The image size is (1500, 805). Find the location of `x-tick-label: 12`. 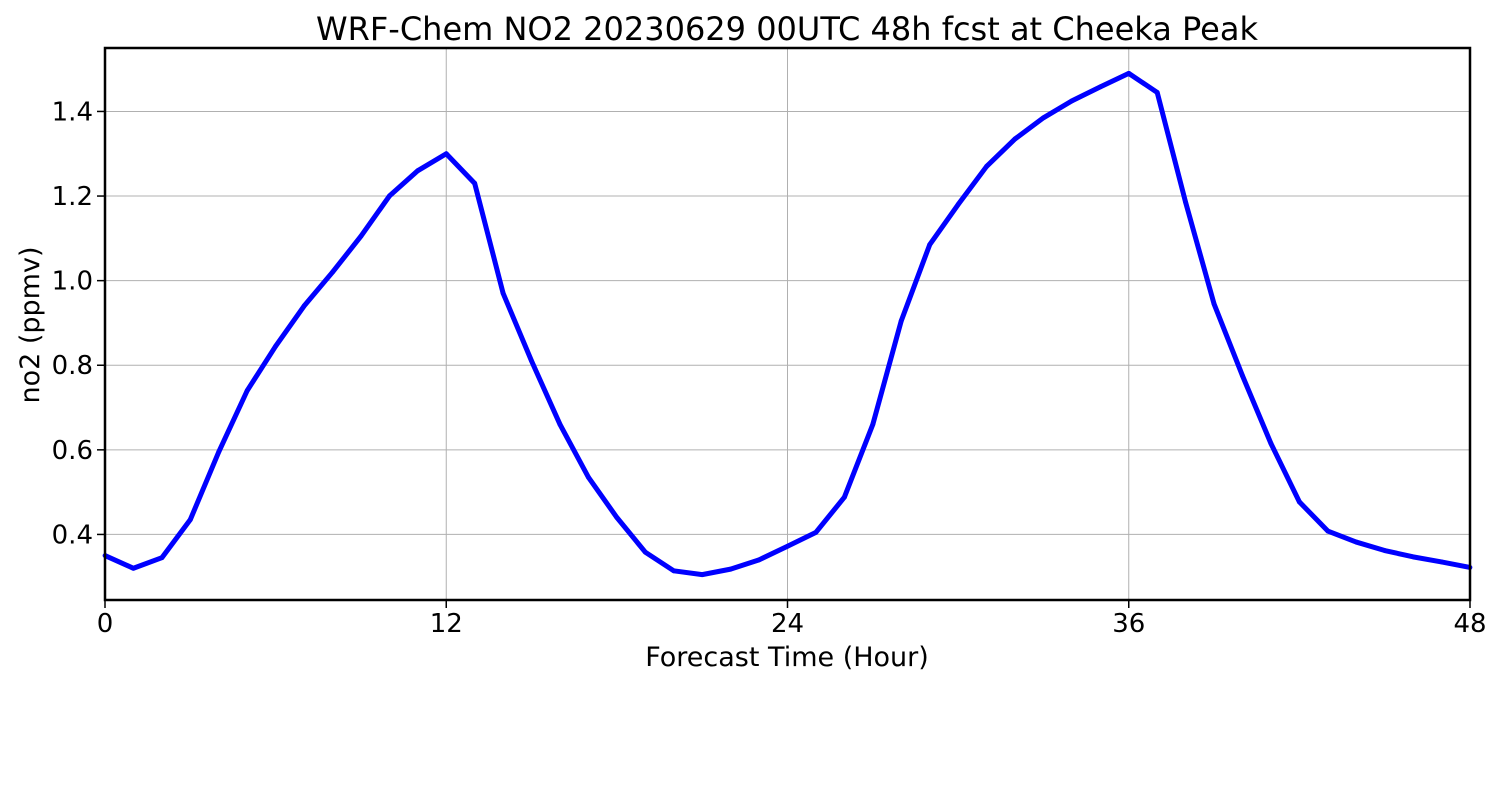

x-tick-label: 12 is located at coordinates (446, 624).